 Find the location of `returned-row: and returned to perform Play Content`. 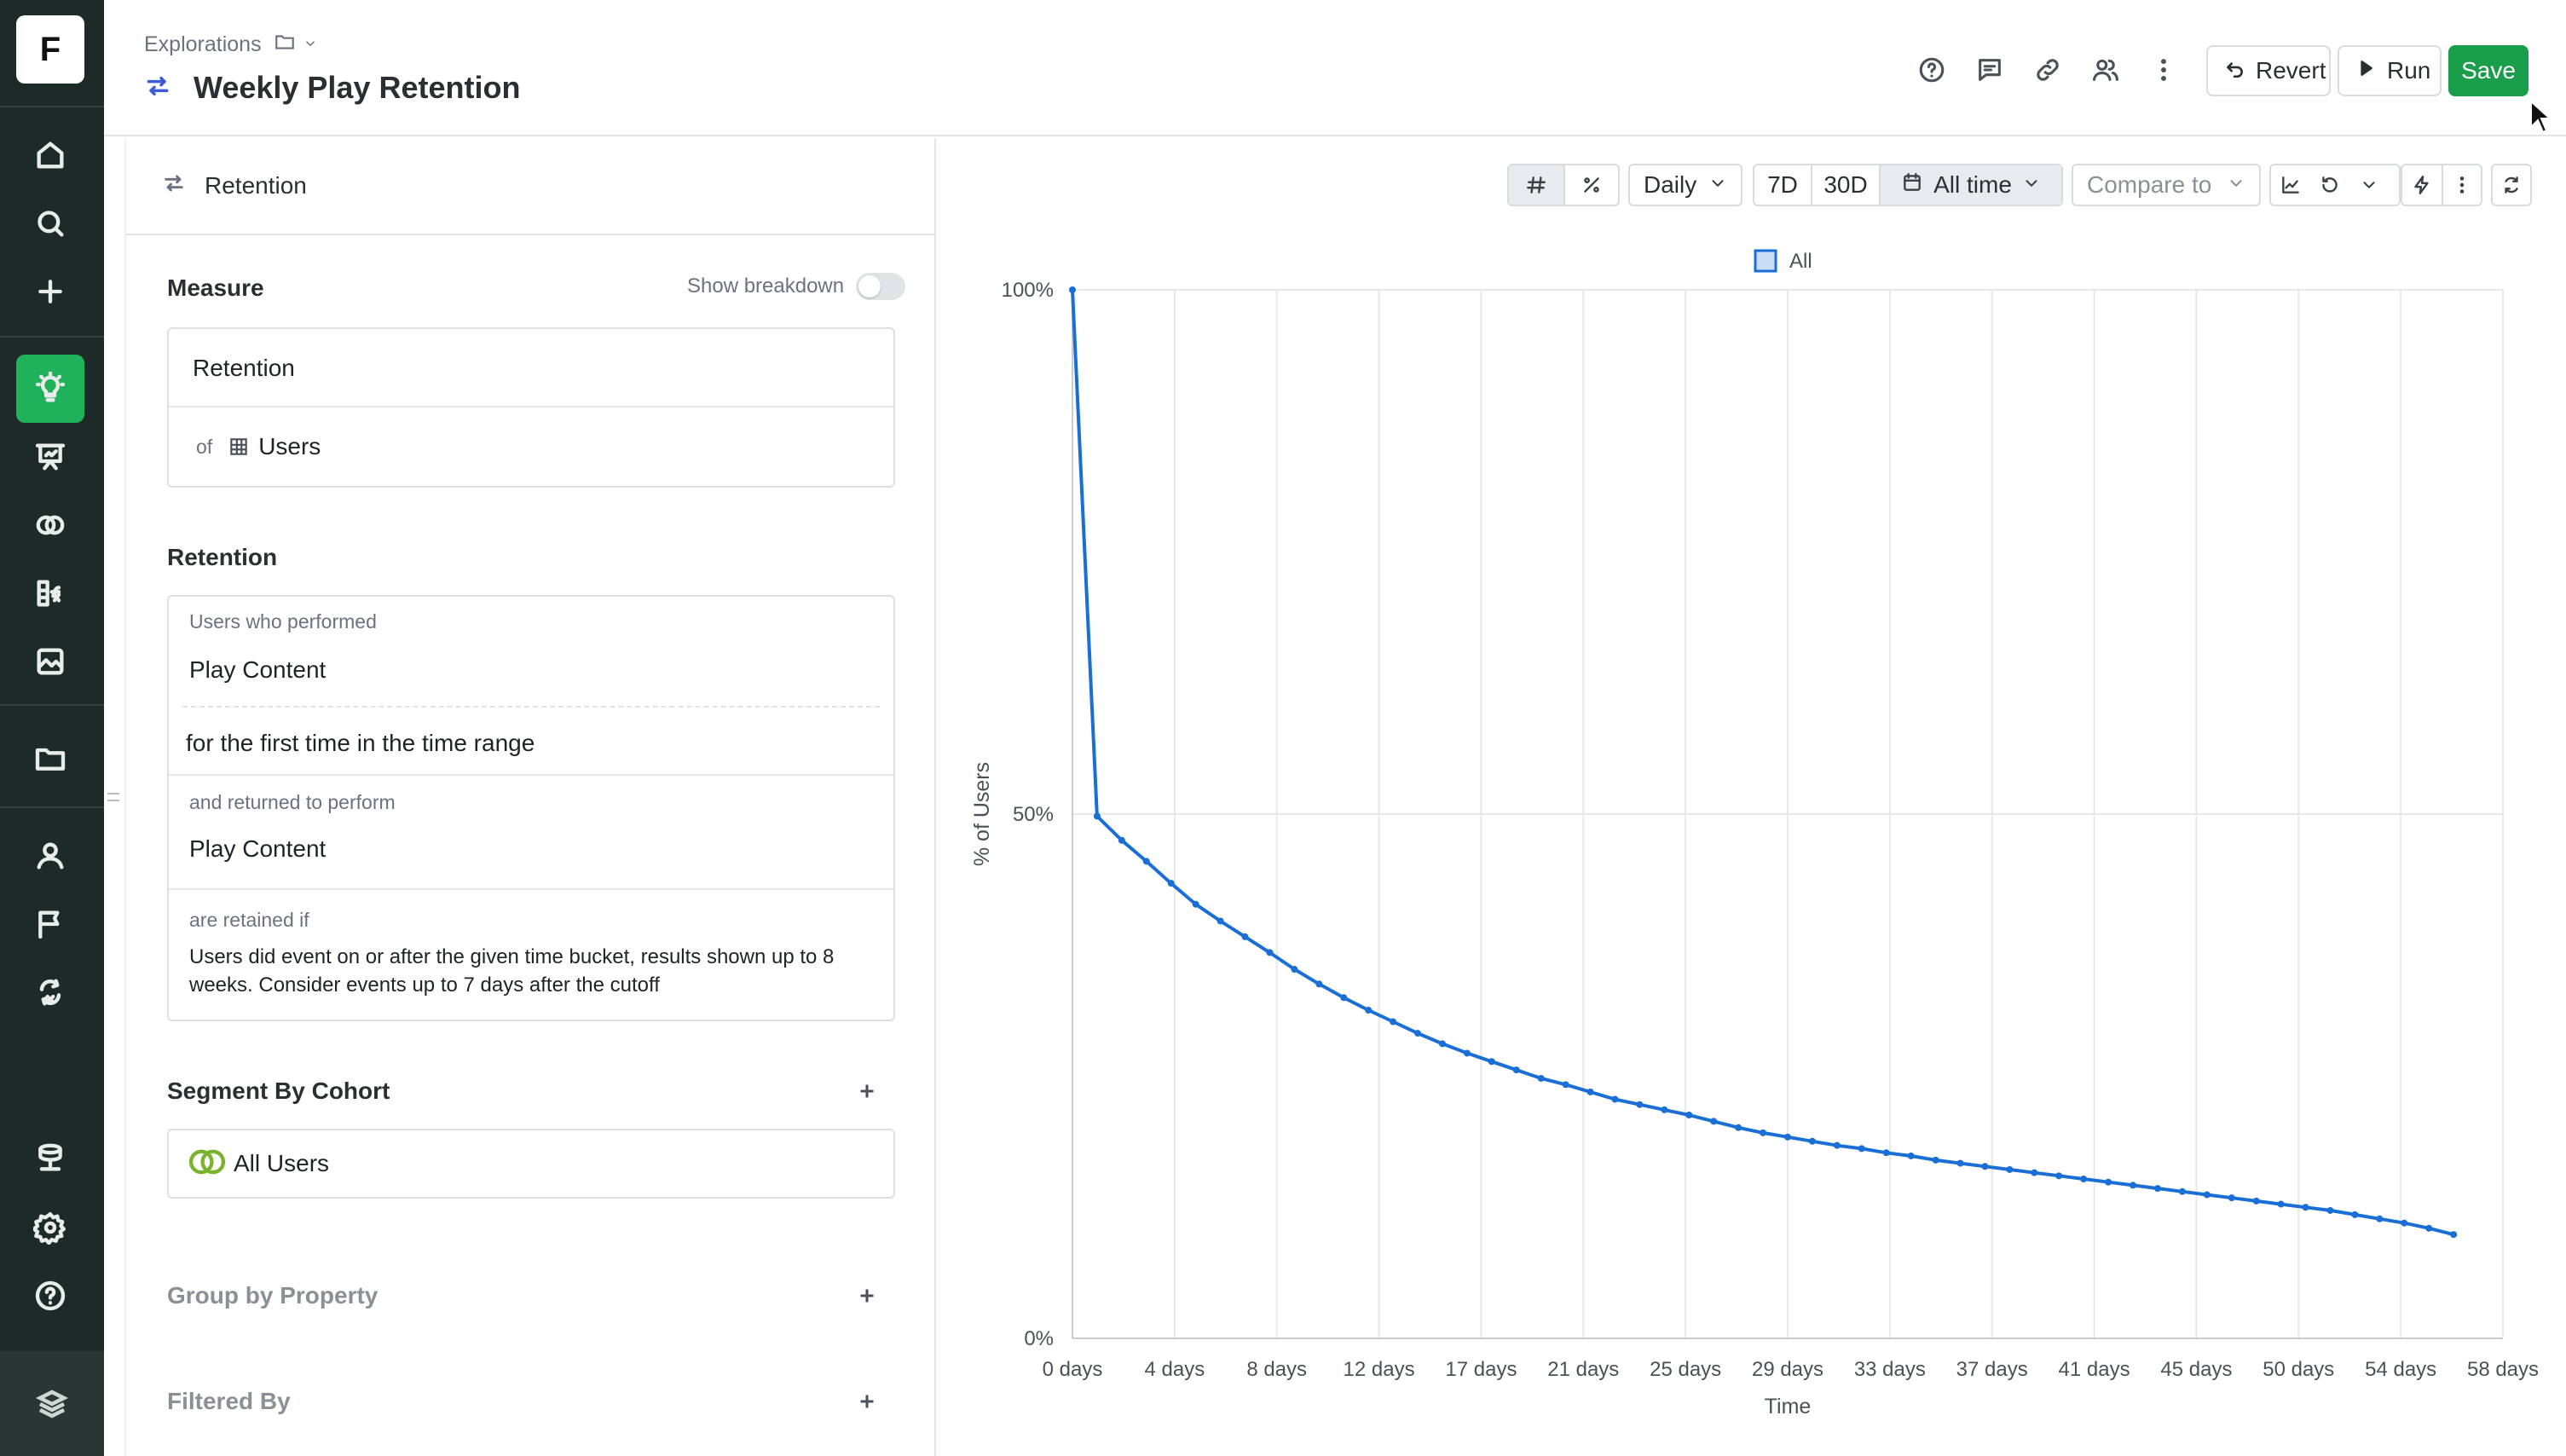

returned-row: and returned to perform Play Content is located at coordinates (531, 833).